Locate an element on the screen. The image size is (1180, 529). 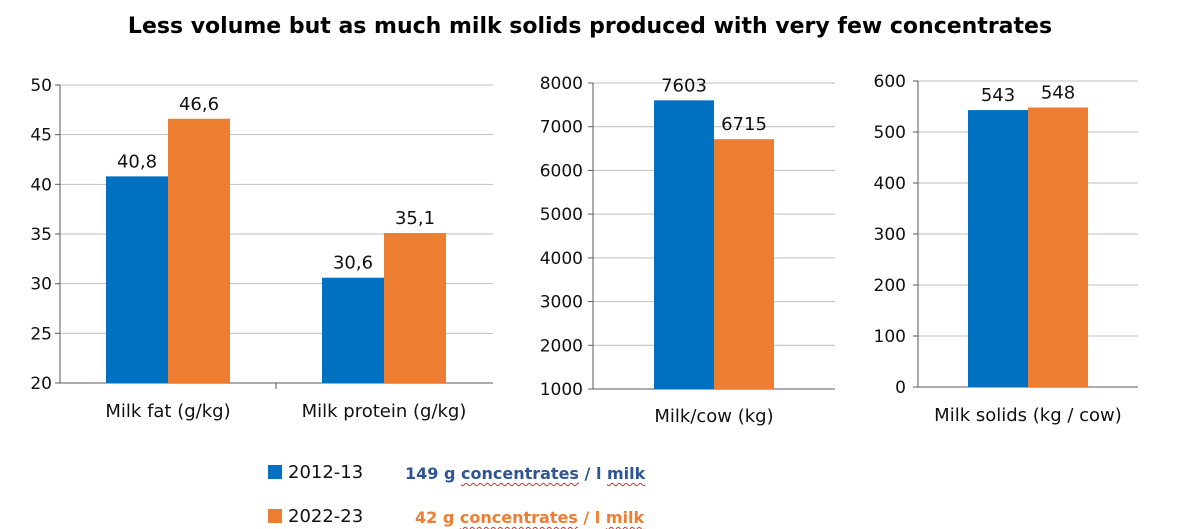
y-tick-label: 5000 is located at coordinates (561, 215).